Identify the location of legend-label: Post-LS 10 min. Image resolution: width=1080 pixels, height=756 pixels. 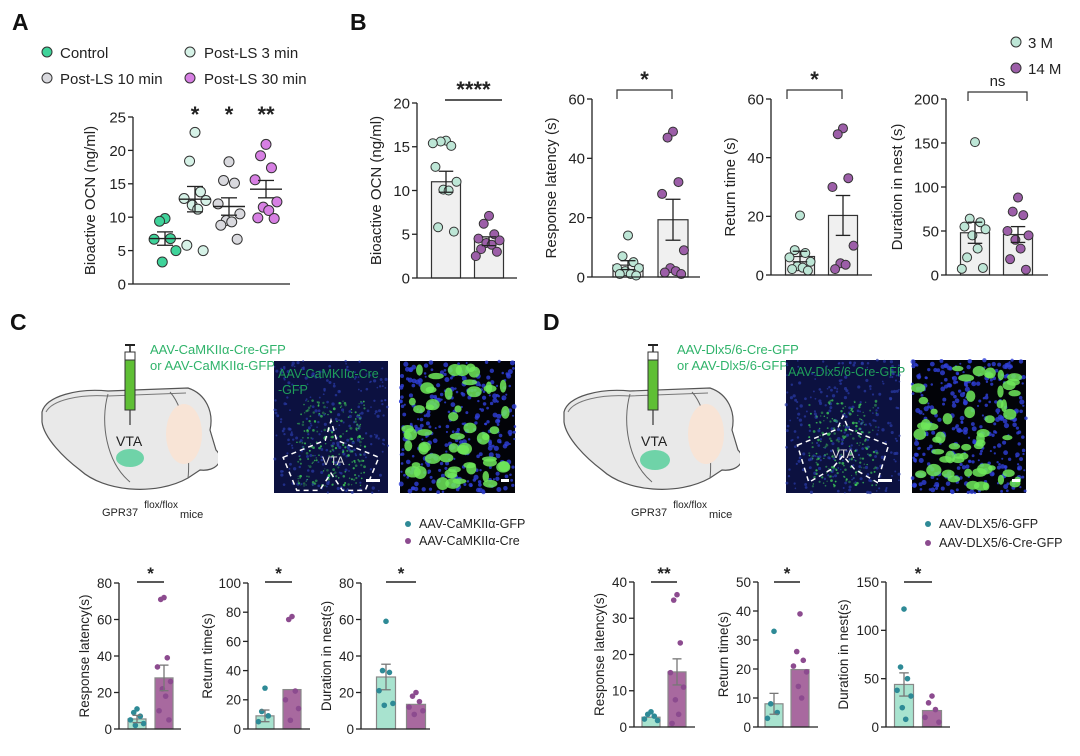
(111, 79).